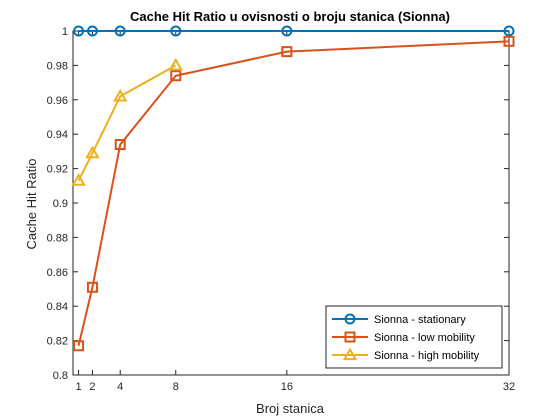 This screenshot has height=420, width=560. Describe the element at coordinates (31, 203) in the screenshot. I see `y-axis-label: Cache Hit Ratio` at that location.